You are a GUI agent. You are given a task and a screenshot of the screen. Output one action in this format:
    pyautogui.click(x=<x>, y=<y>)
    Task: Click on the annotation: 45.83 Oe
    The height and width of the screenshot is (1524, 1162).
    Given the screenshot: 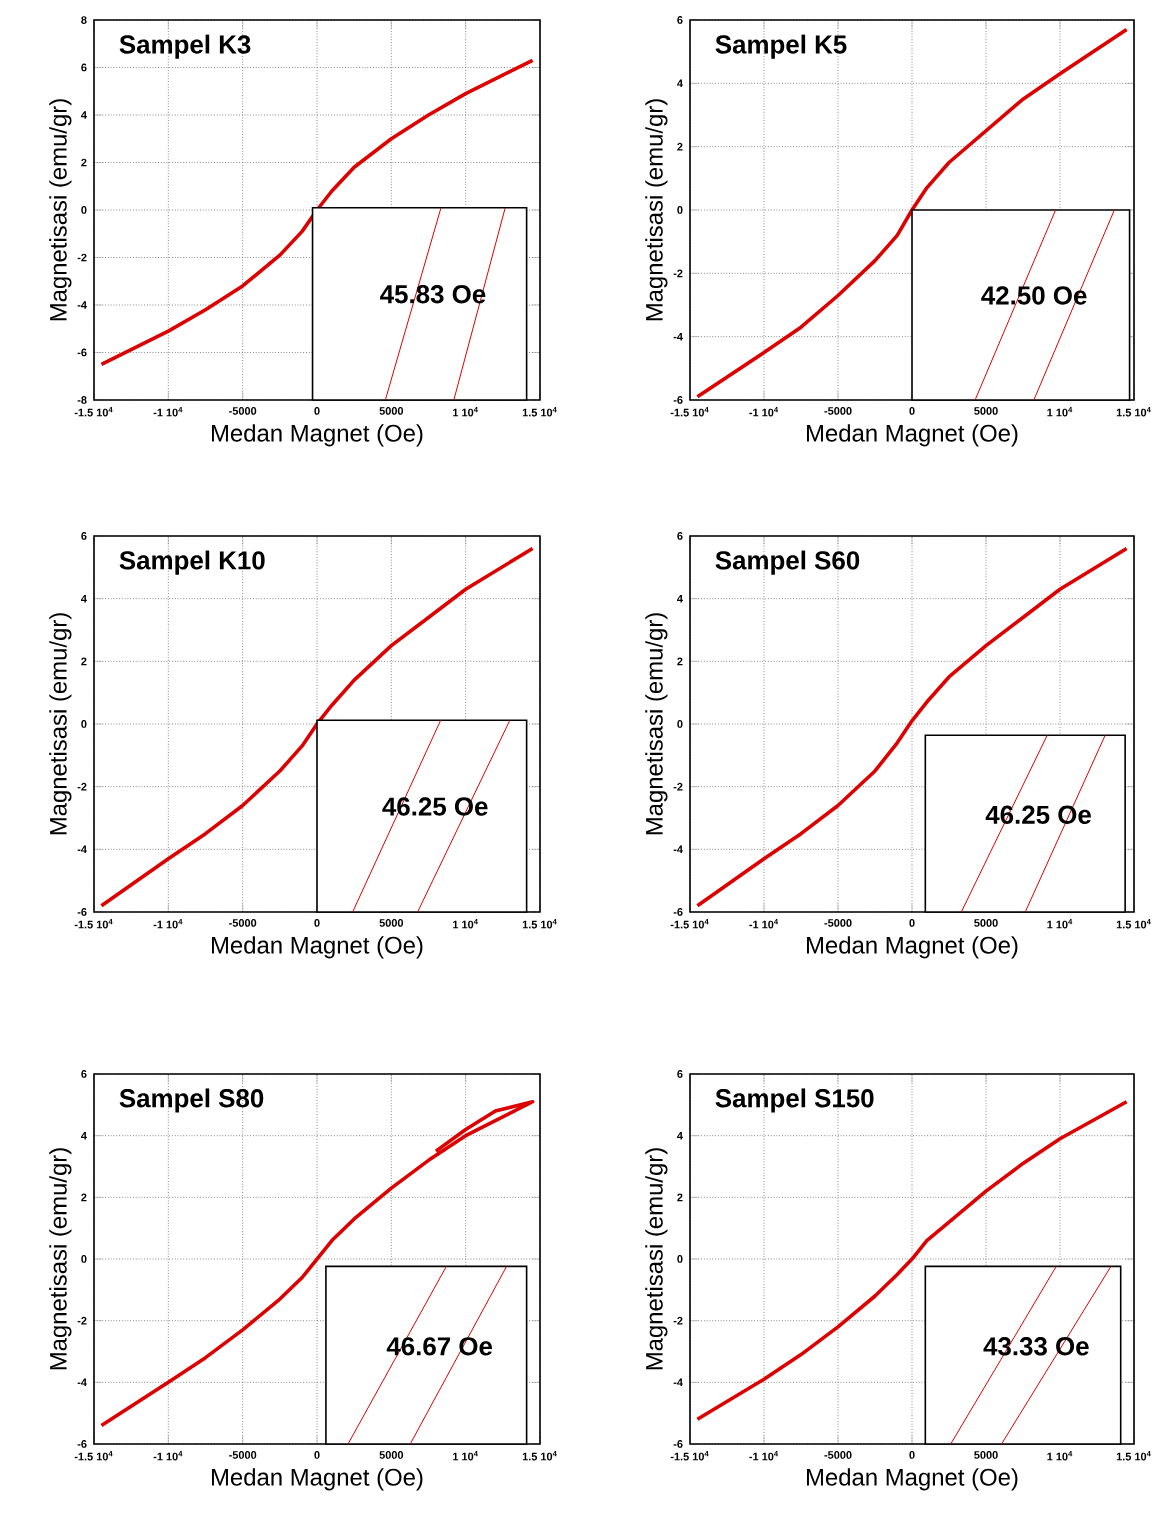 What is the action you would take?
    pyautogui.click(x=433, y=294)
    